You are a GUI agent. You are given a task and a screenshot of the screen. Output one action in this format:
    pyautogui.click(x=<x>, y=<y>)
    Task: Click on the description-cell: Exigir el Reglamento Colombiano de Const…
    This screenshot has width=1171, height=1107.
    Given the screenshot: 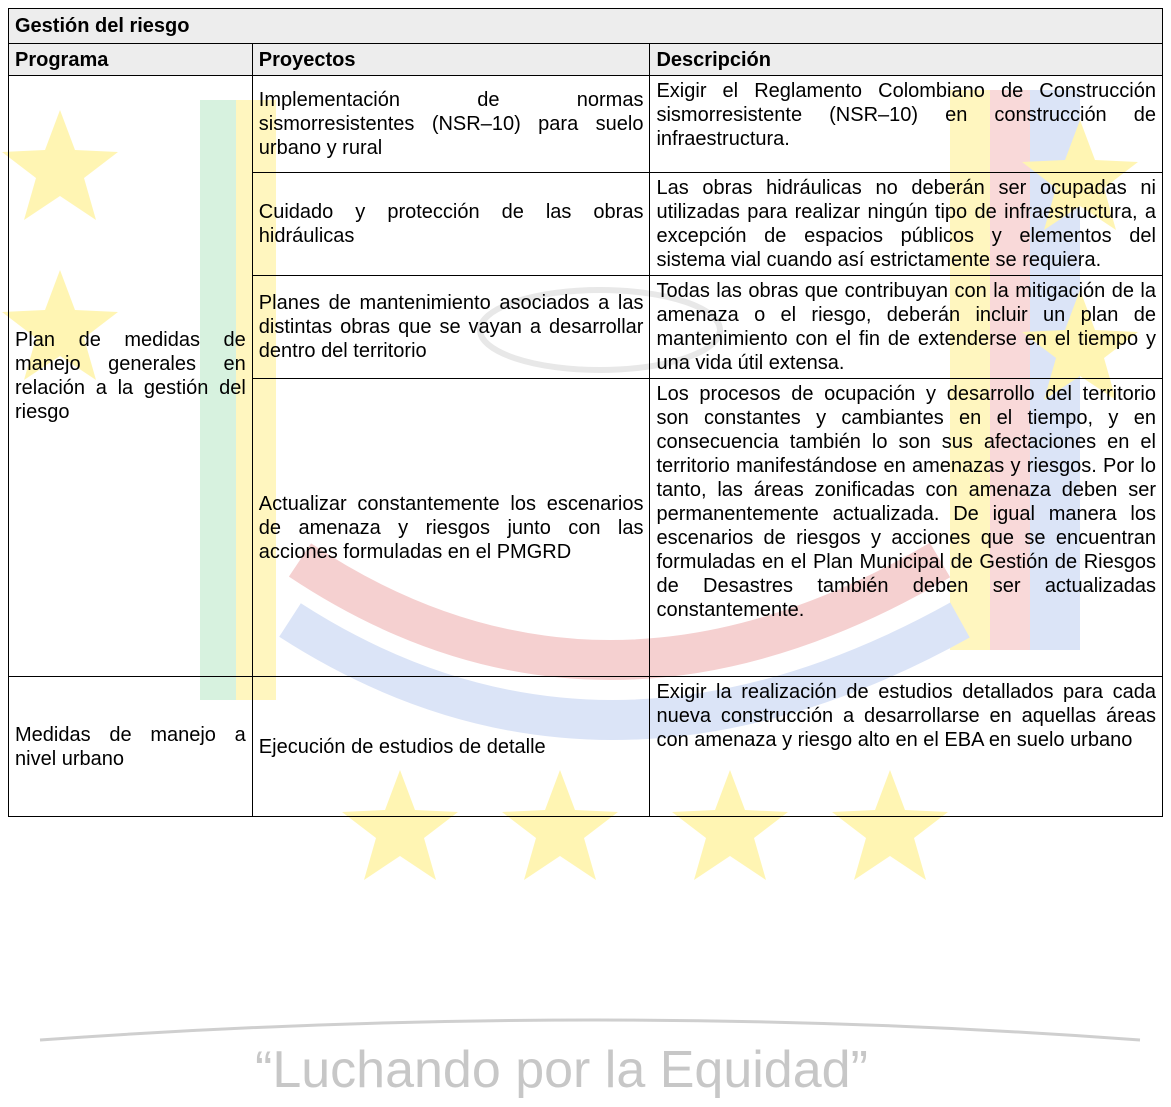 What is the action you would take?
    pyautogui.click(x=906, y=124)
    